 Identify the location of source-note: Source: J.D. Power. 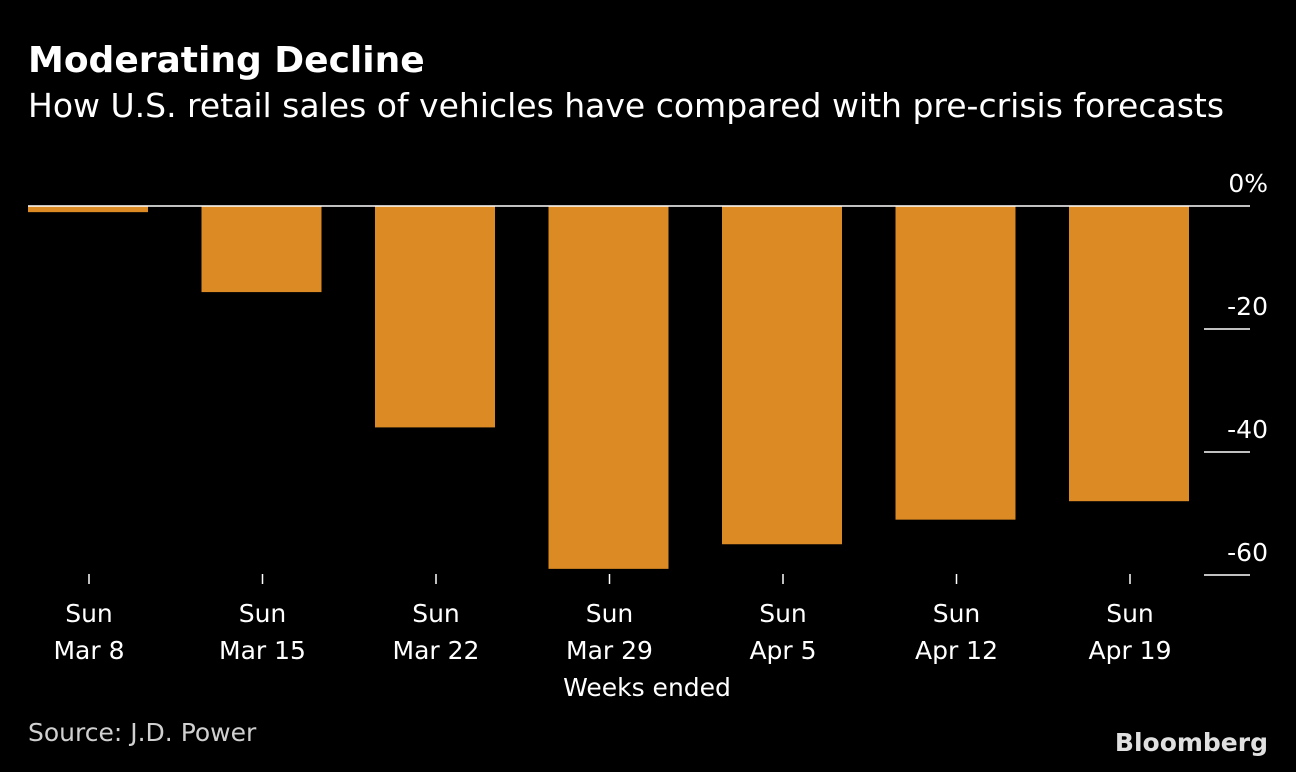
(142, 732).